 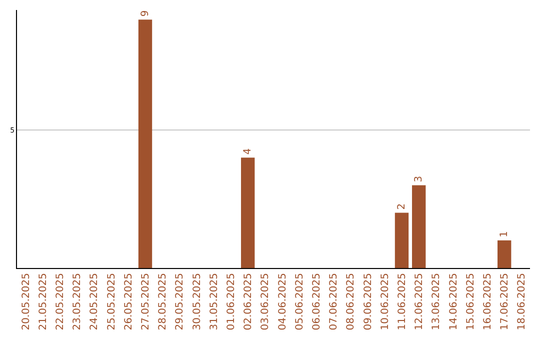 What do you see at coordinates (78, 301) in the screenshot?
I see `x-tick-label: 23.05.2025` at bounding box center [78, 301].